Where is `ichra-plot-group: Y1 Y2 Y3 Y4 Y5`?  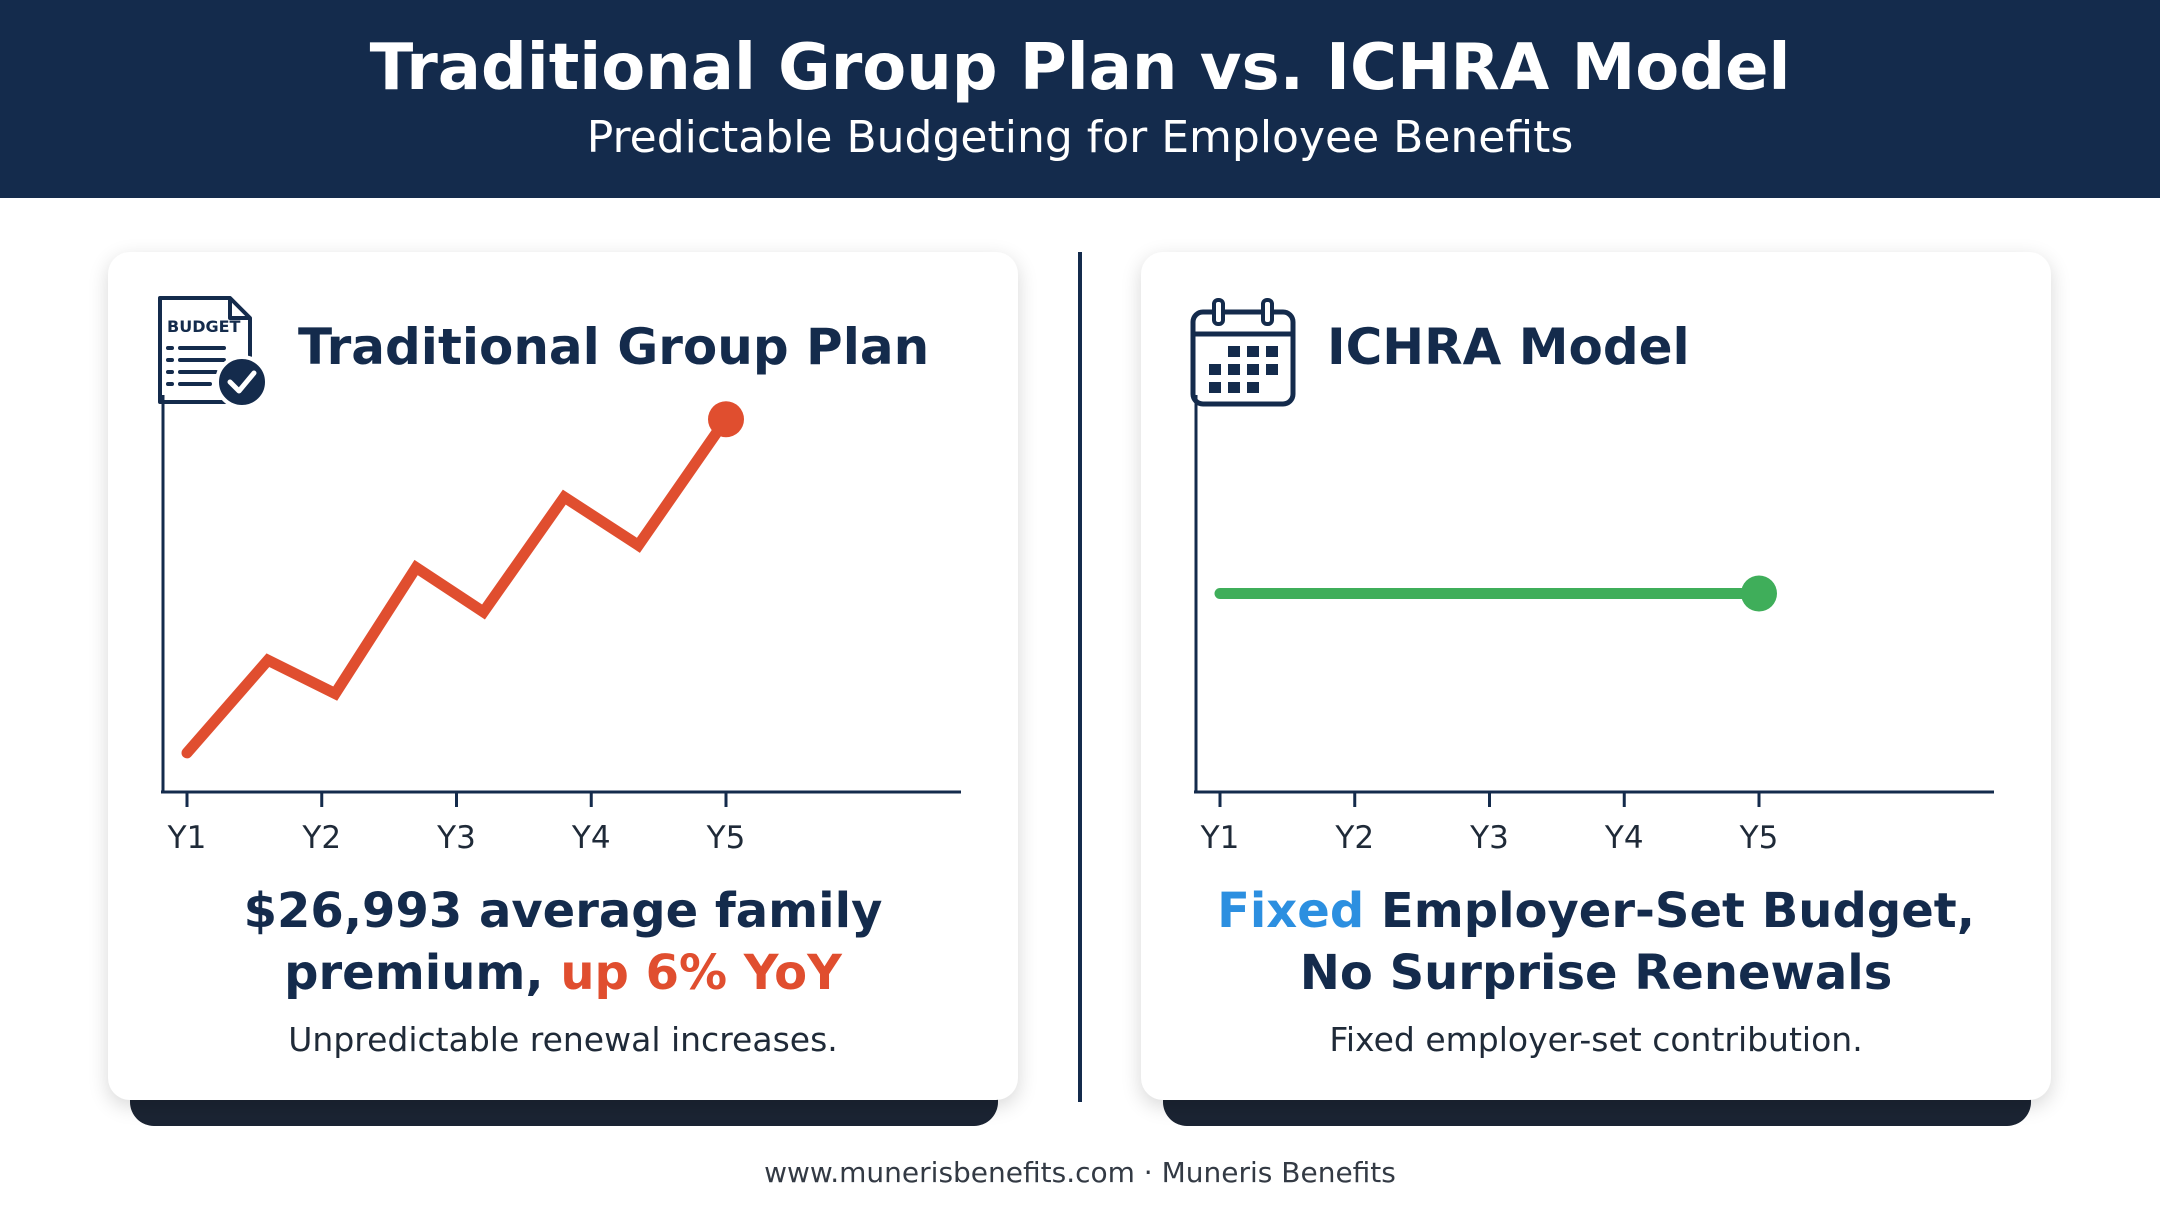 ichra-plot-group: Y1 Y2 Y3 Y4 Y5 is located at coordinates (1594, 625).